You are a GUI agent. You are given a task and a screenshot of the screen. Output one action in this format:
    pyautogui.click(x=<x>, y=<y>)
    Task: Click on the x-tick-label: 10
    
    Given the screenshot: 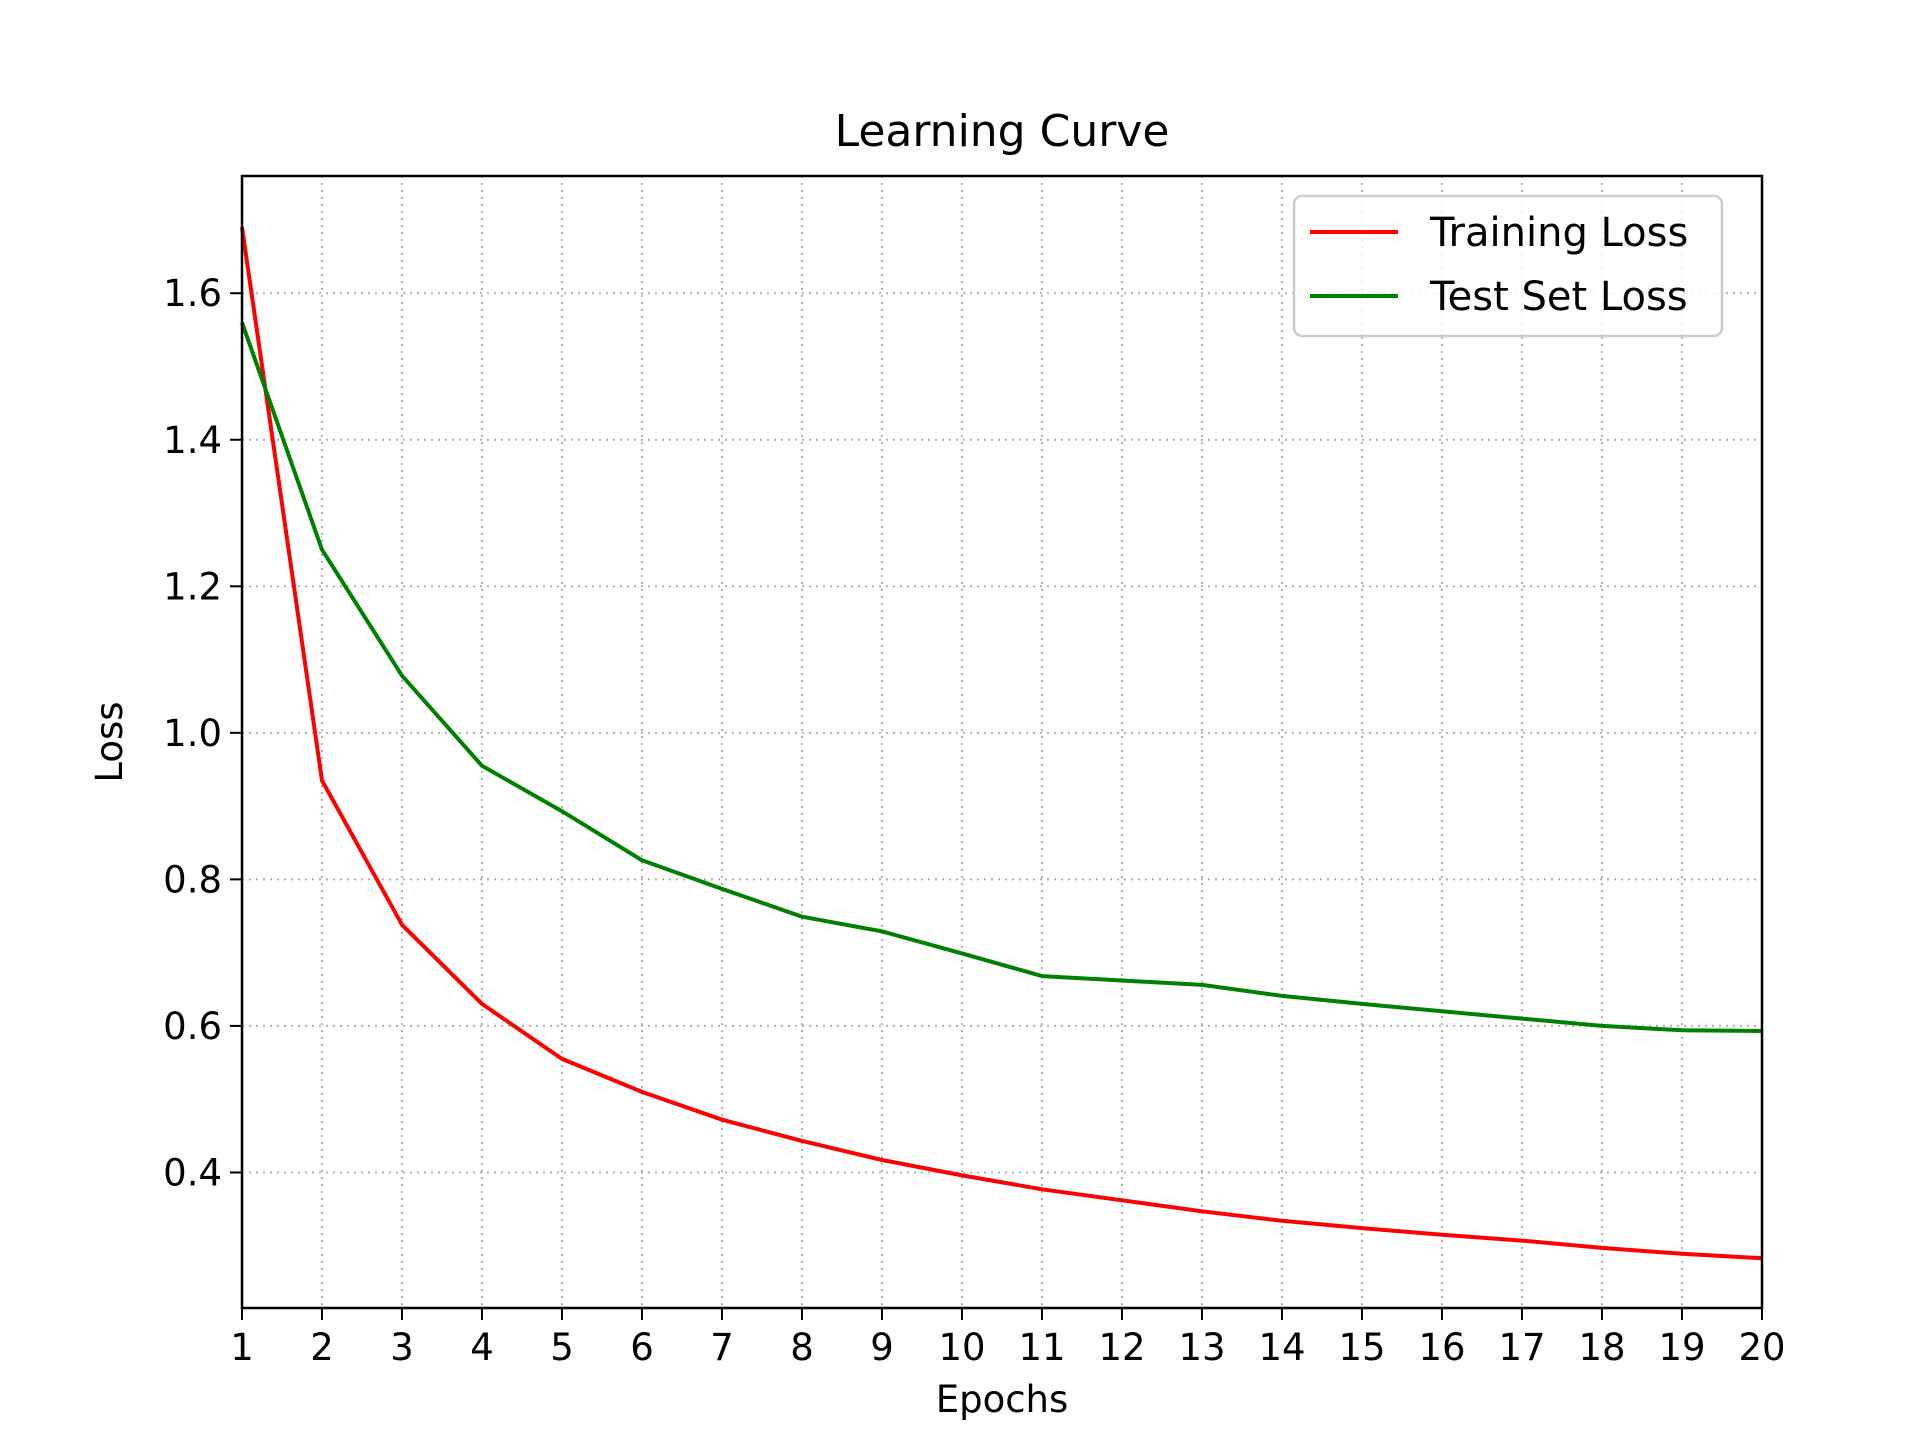 What is the action you would take?
    pyautogui.click(x=961, y=1347)
    